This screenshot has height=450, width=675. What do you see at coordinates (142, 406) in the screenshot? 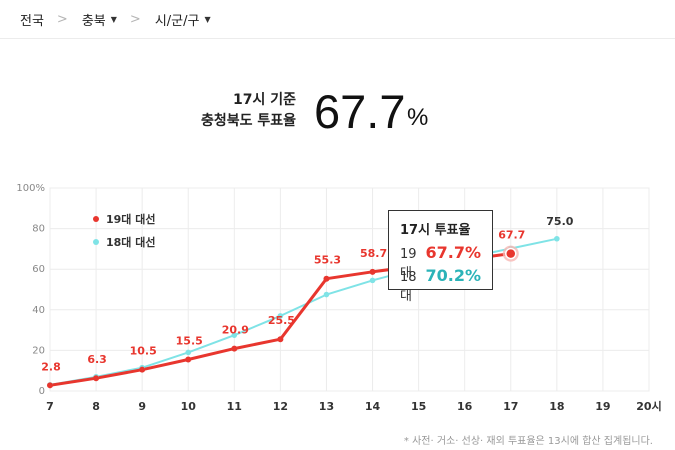
I see `x-tick-label: 9` at bounding box center [142, 406].